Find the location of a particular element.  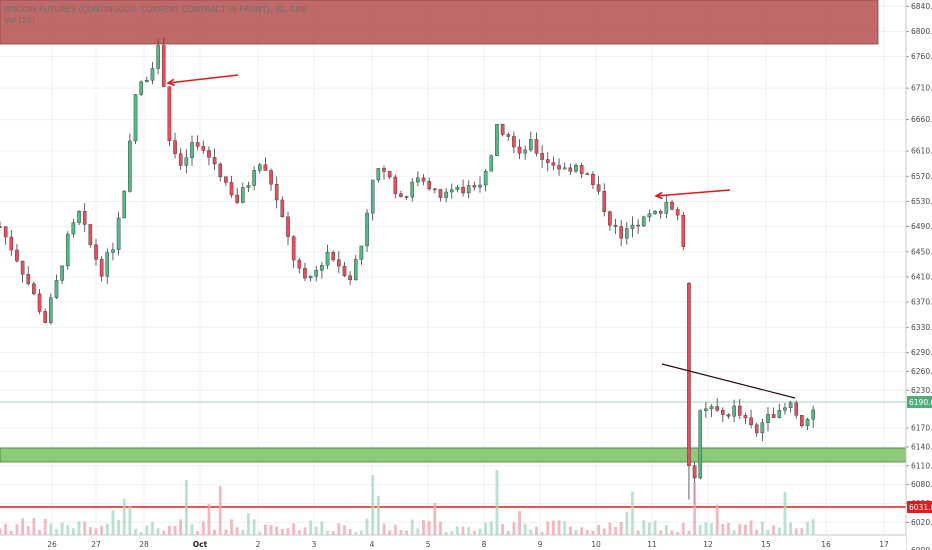

x-tick-label: 10 is located at coordinates (596, 544).